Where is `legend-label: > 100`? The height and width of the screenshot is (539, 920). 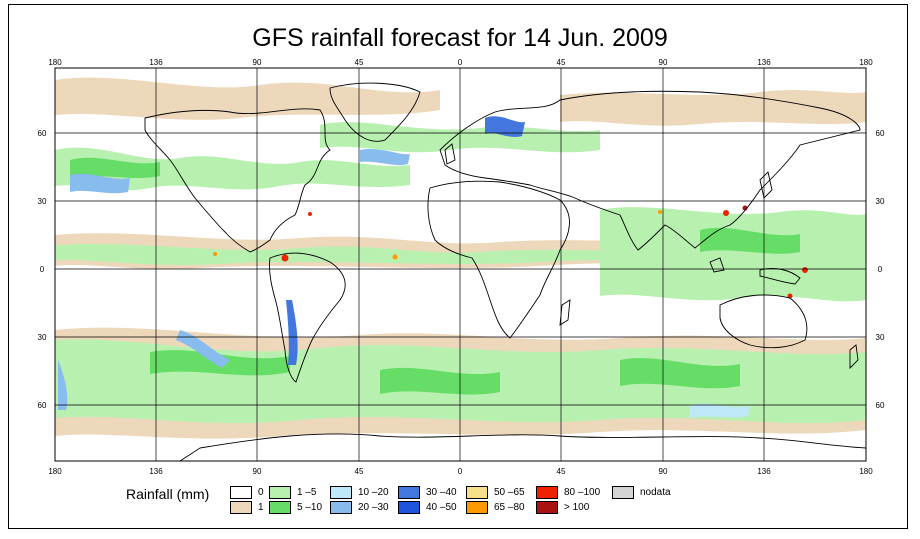 legend-label: > 100 is located at coordinates (577, 507).